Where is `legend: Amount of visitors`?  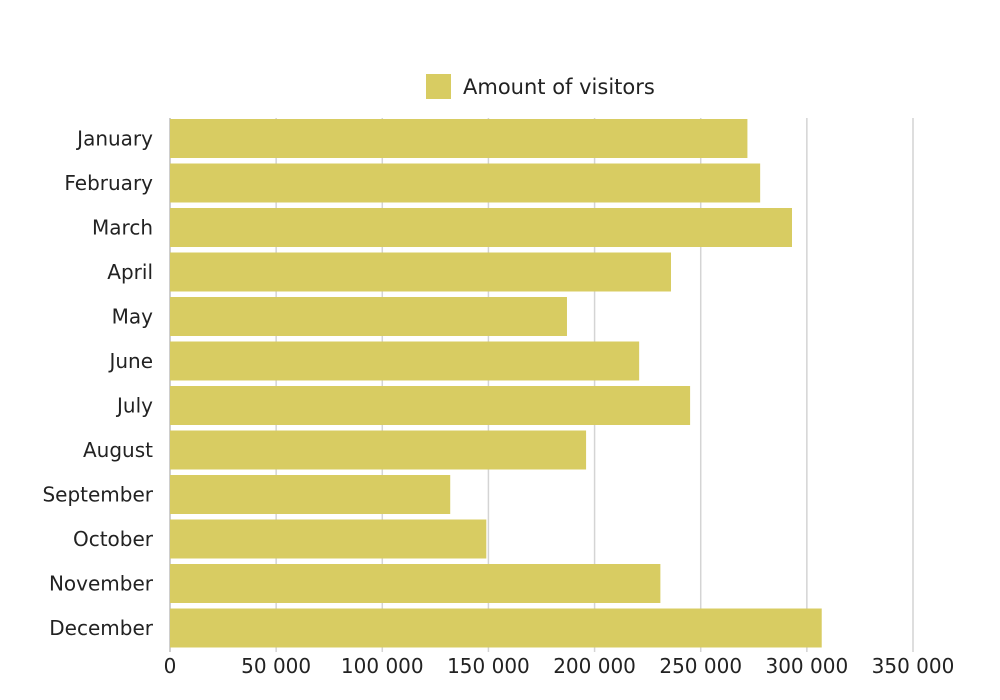
legend: Amount of visitors is located at coordinates (540, 86).